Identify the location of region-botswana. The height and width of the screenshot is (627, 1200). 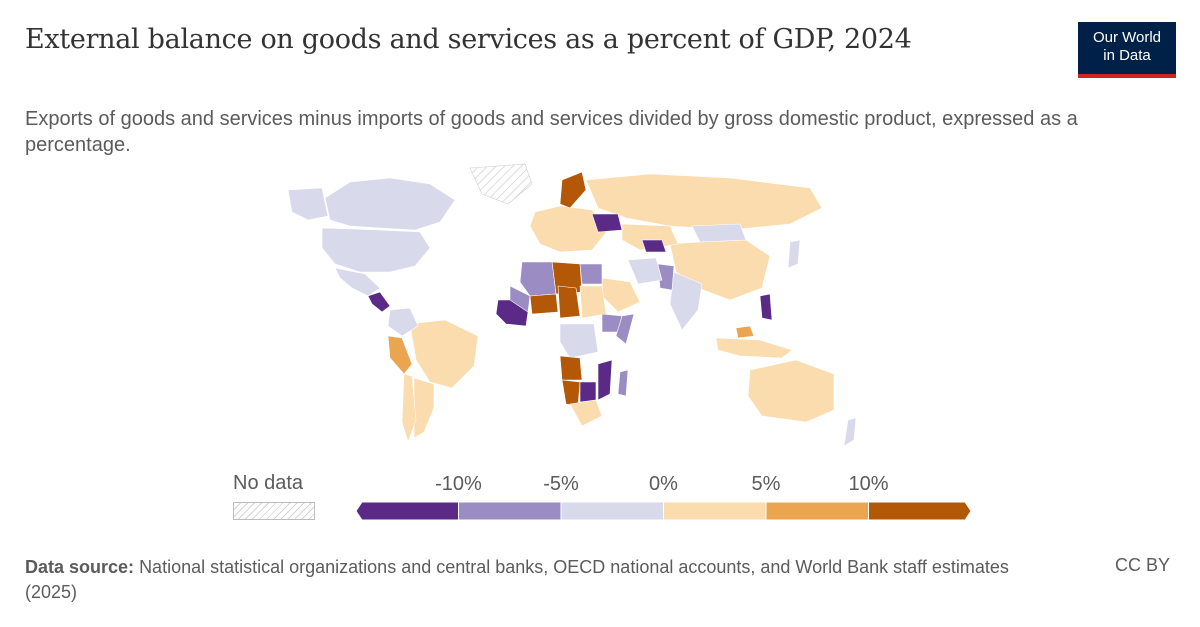
(588, 392).